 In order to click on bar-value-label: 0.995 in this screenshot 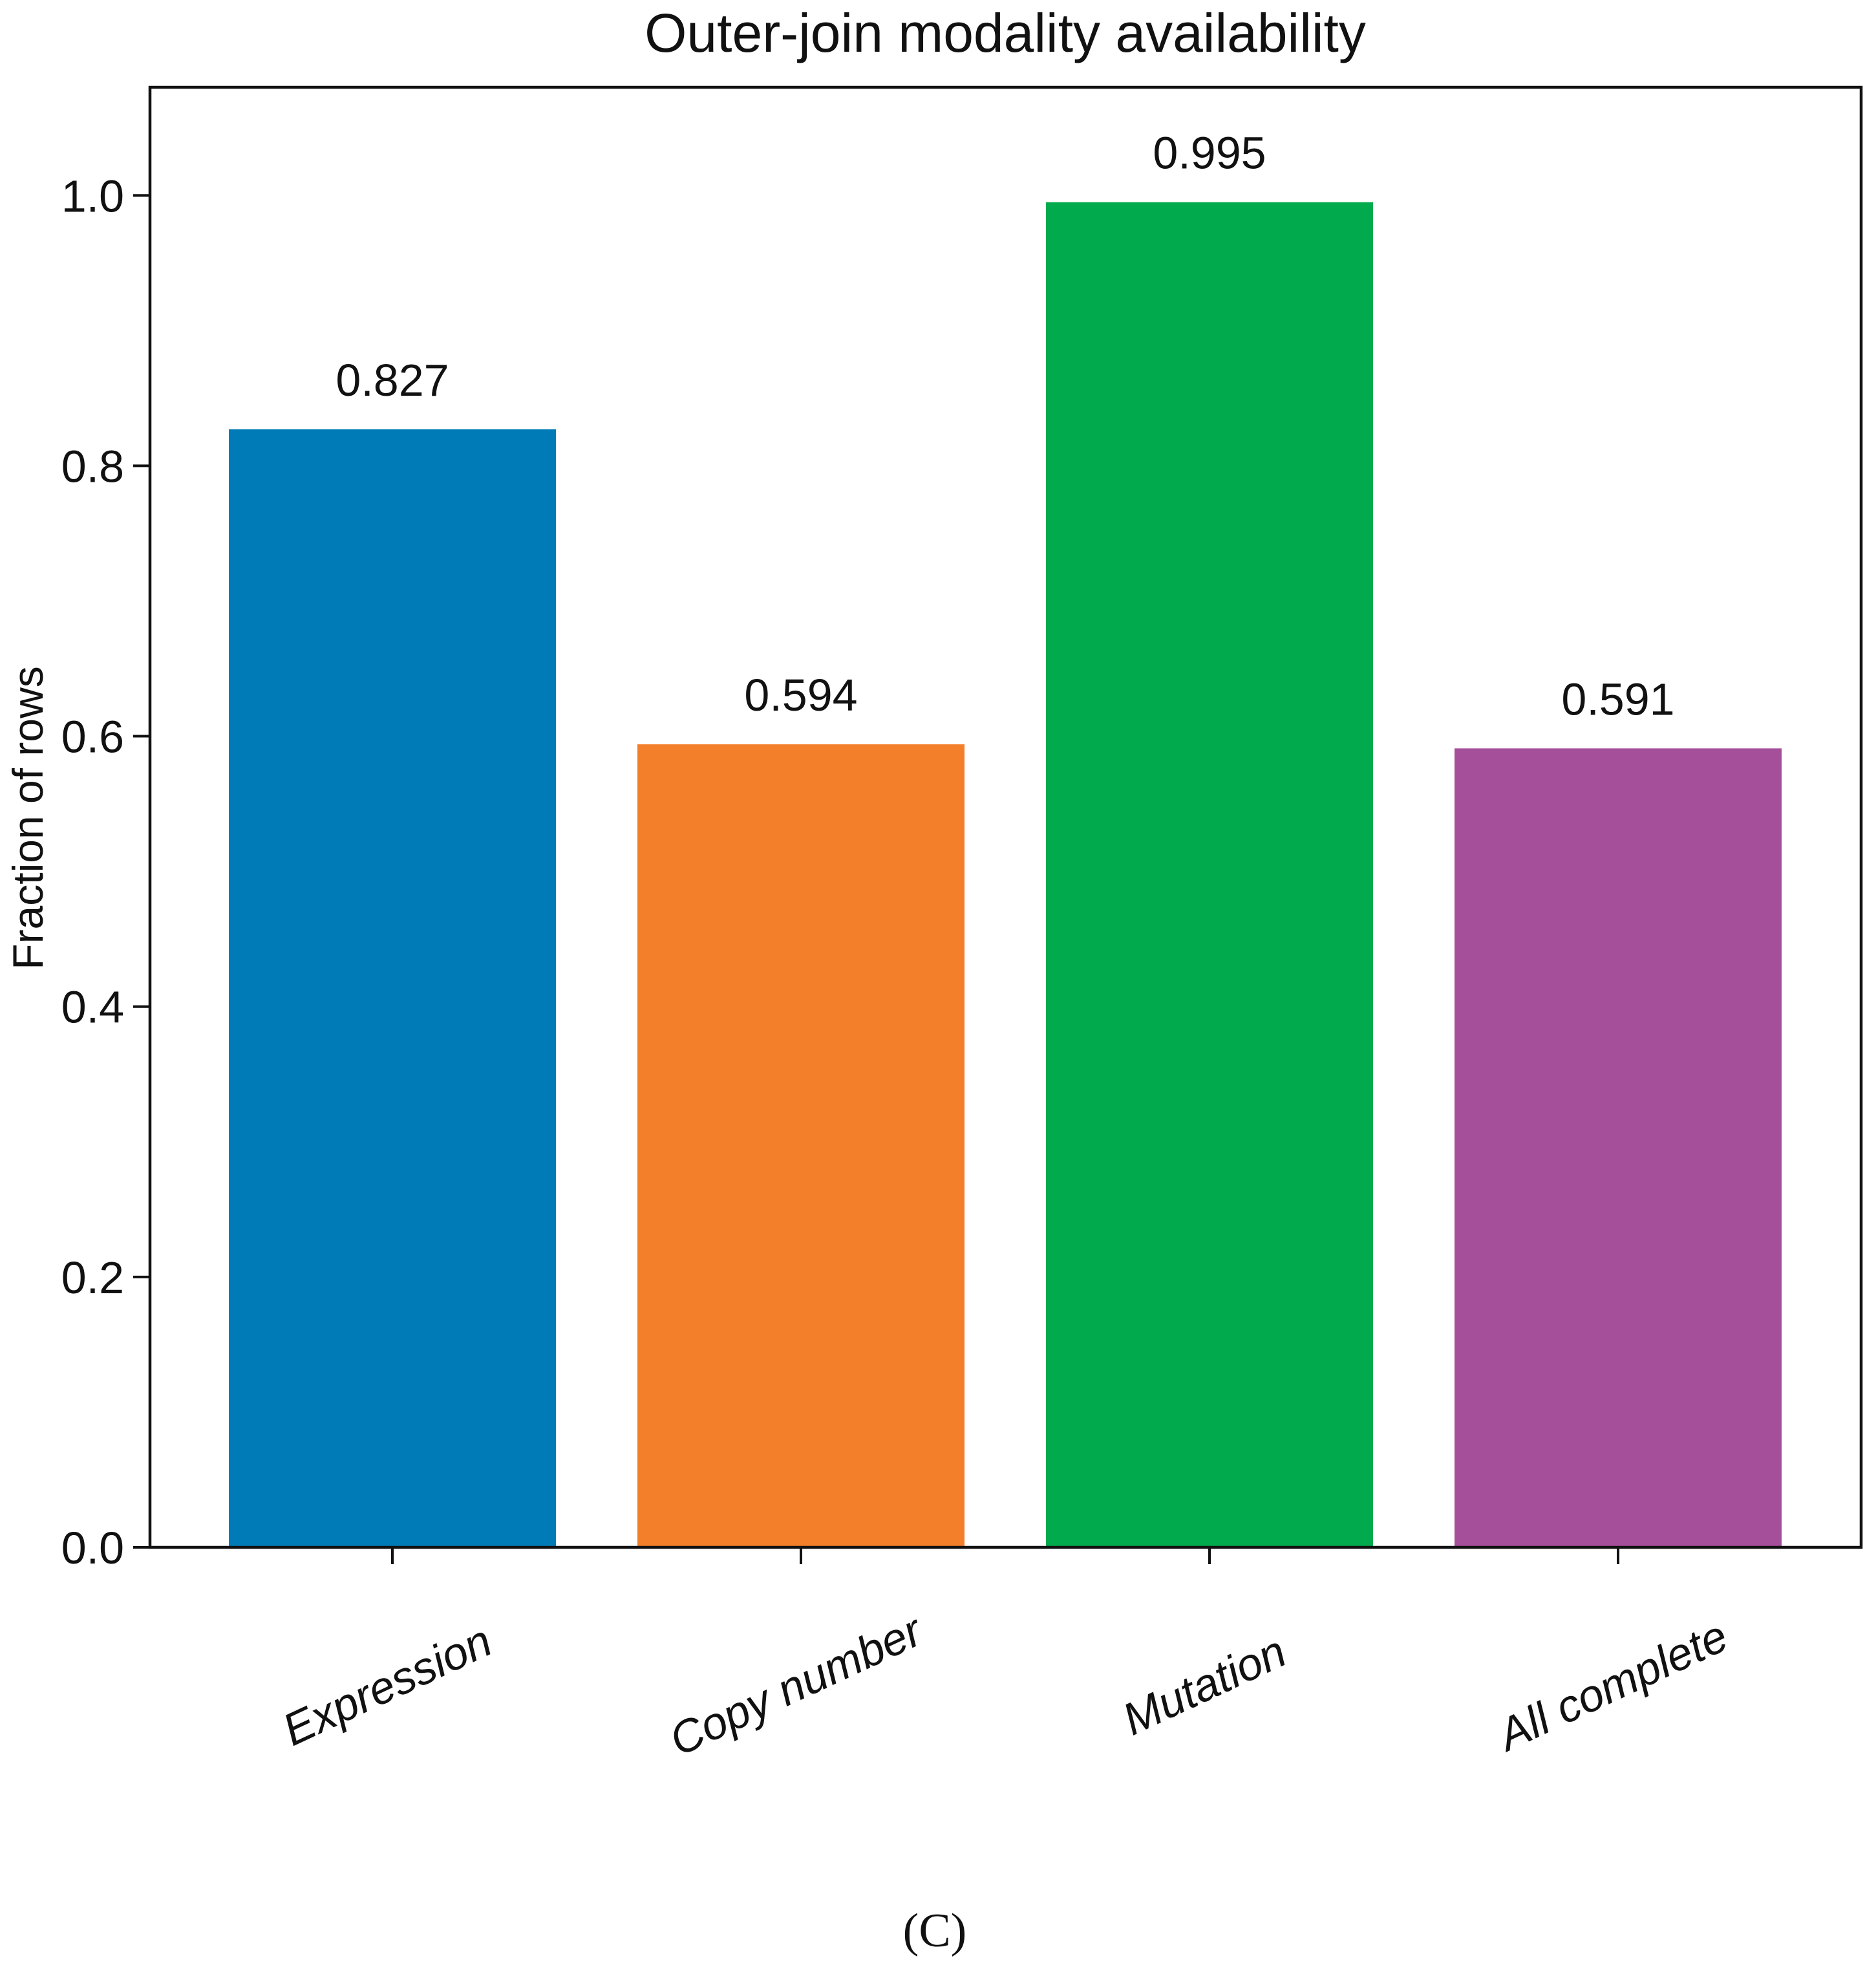, I will do `click(1210, 153)`.